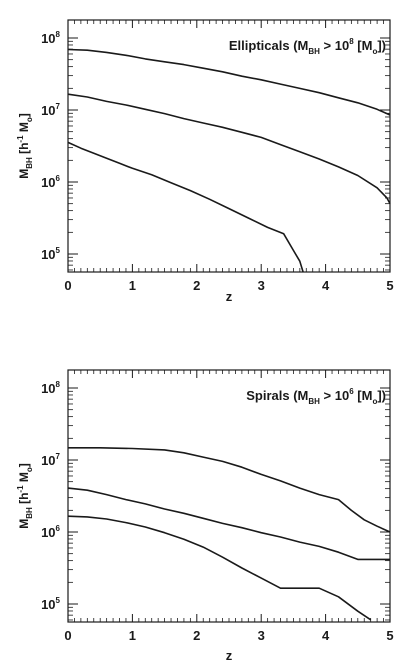  I want to click on panel-annotation: Ellipticals (MBH > 108 [Mo]), so click(307, 46).